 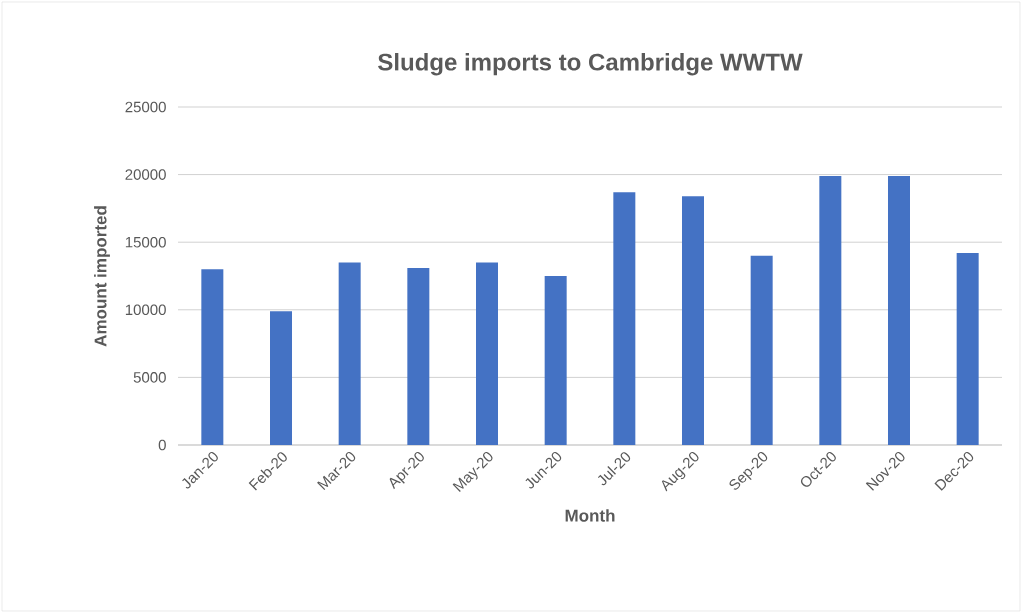 I want to click on chart-title: Sludge imports to Cambridge WWTW, so click(x=590, y=64).